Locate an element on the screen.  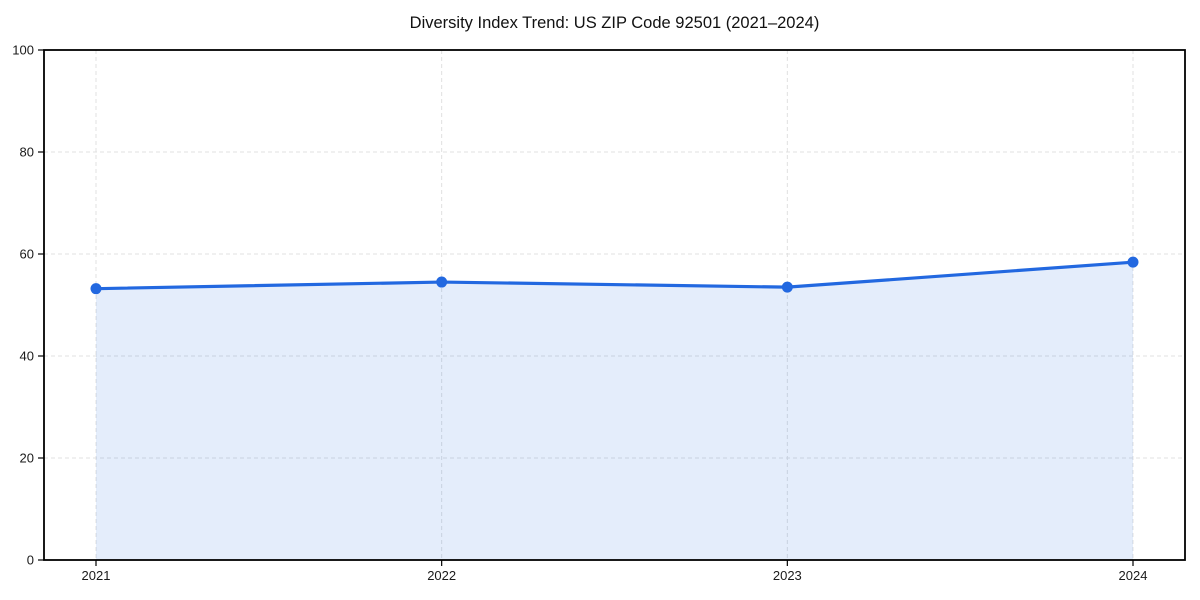
data-point-2023 is located at coordinates (787, 287).